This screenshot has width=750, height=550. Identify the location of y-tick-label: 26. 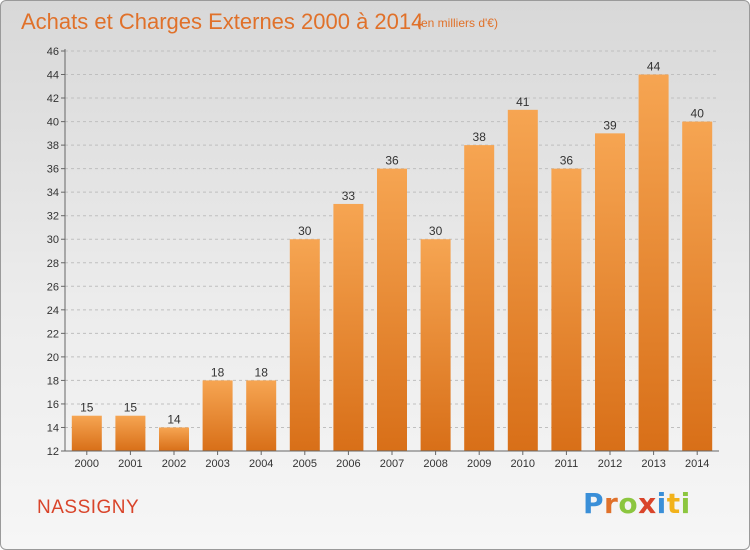
(53, 287).